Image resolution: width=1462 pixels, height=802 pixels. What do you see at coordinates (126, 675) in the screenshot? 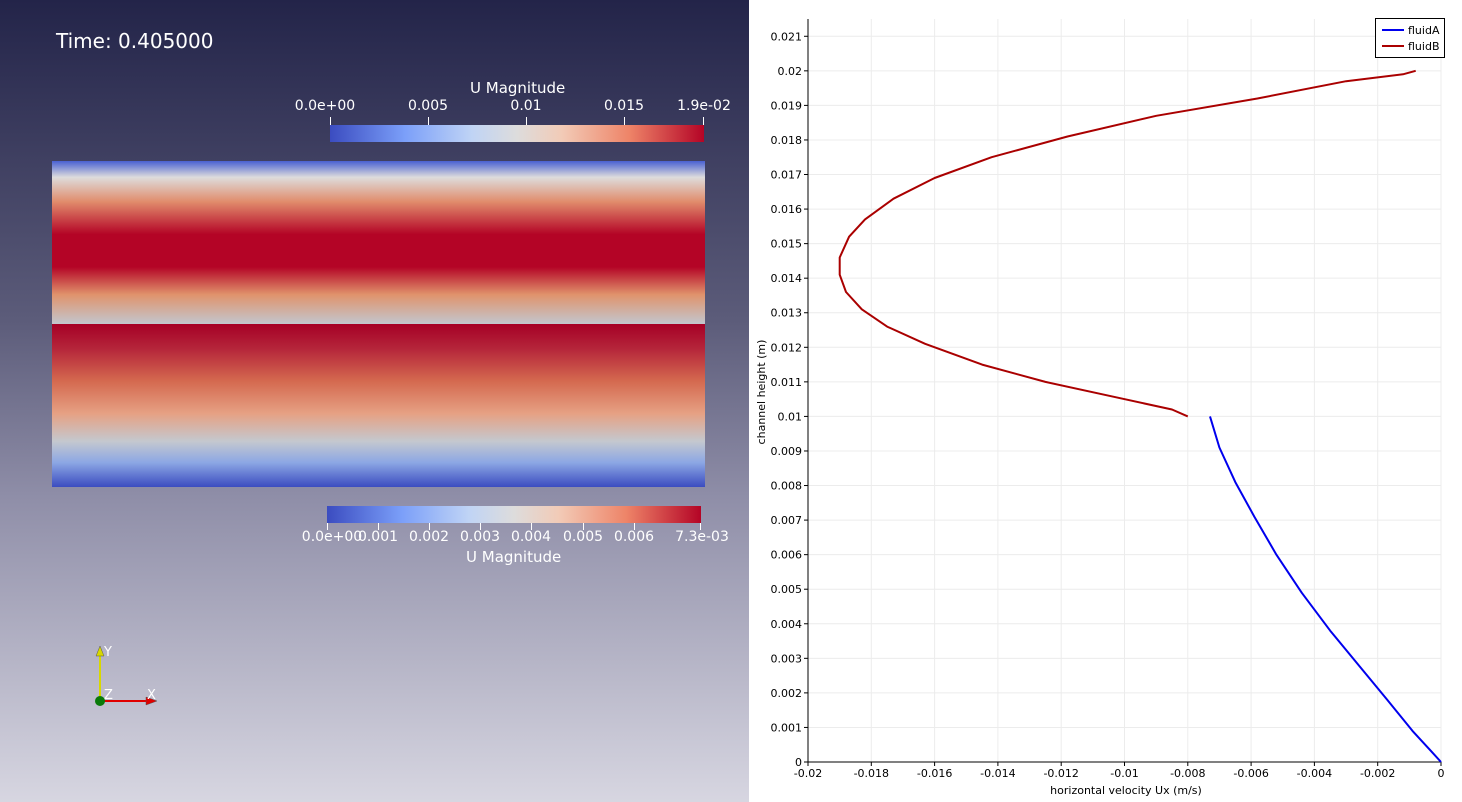
I see `orientation-axes-icon: Y Z X` at bounding box center [126, 675].